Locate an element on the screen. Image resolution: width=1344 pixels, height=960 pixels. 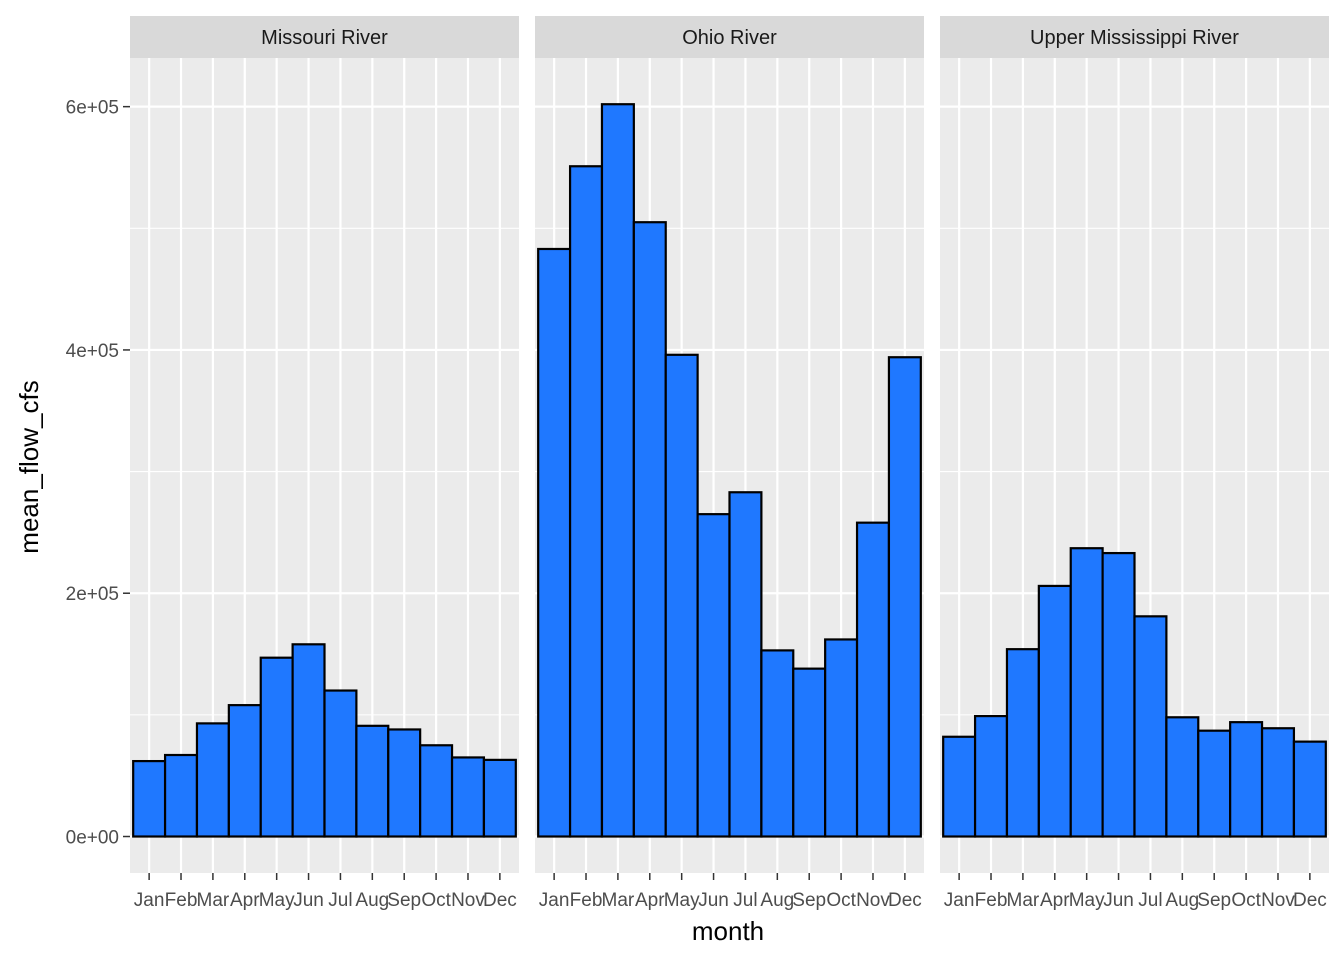
facet-strip-label: Upper Mississippi River is located at coordinates (1134, 38).